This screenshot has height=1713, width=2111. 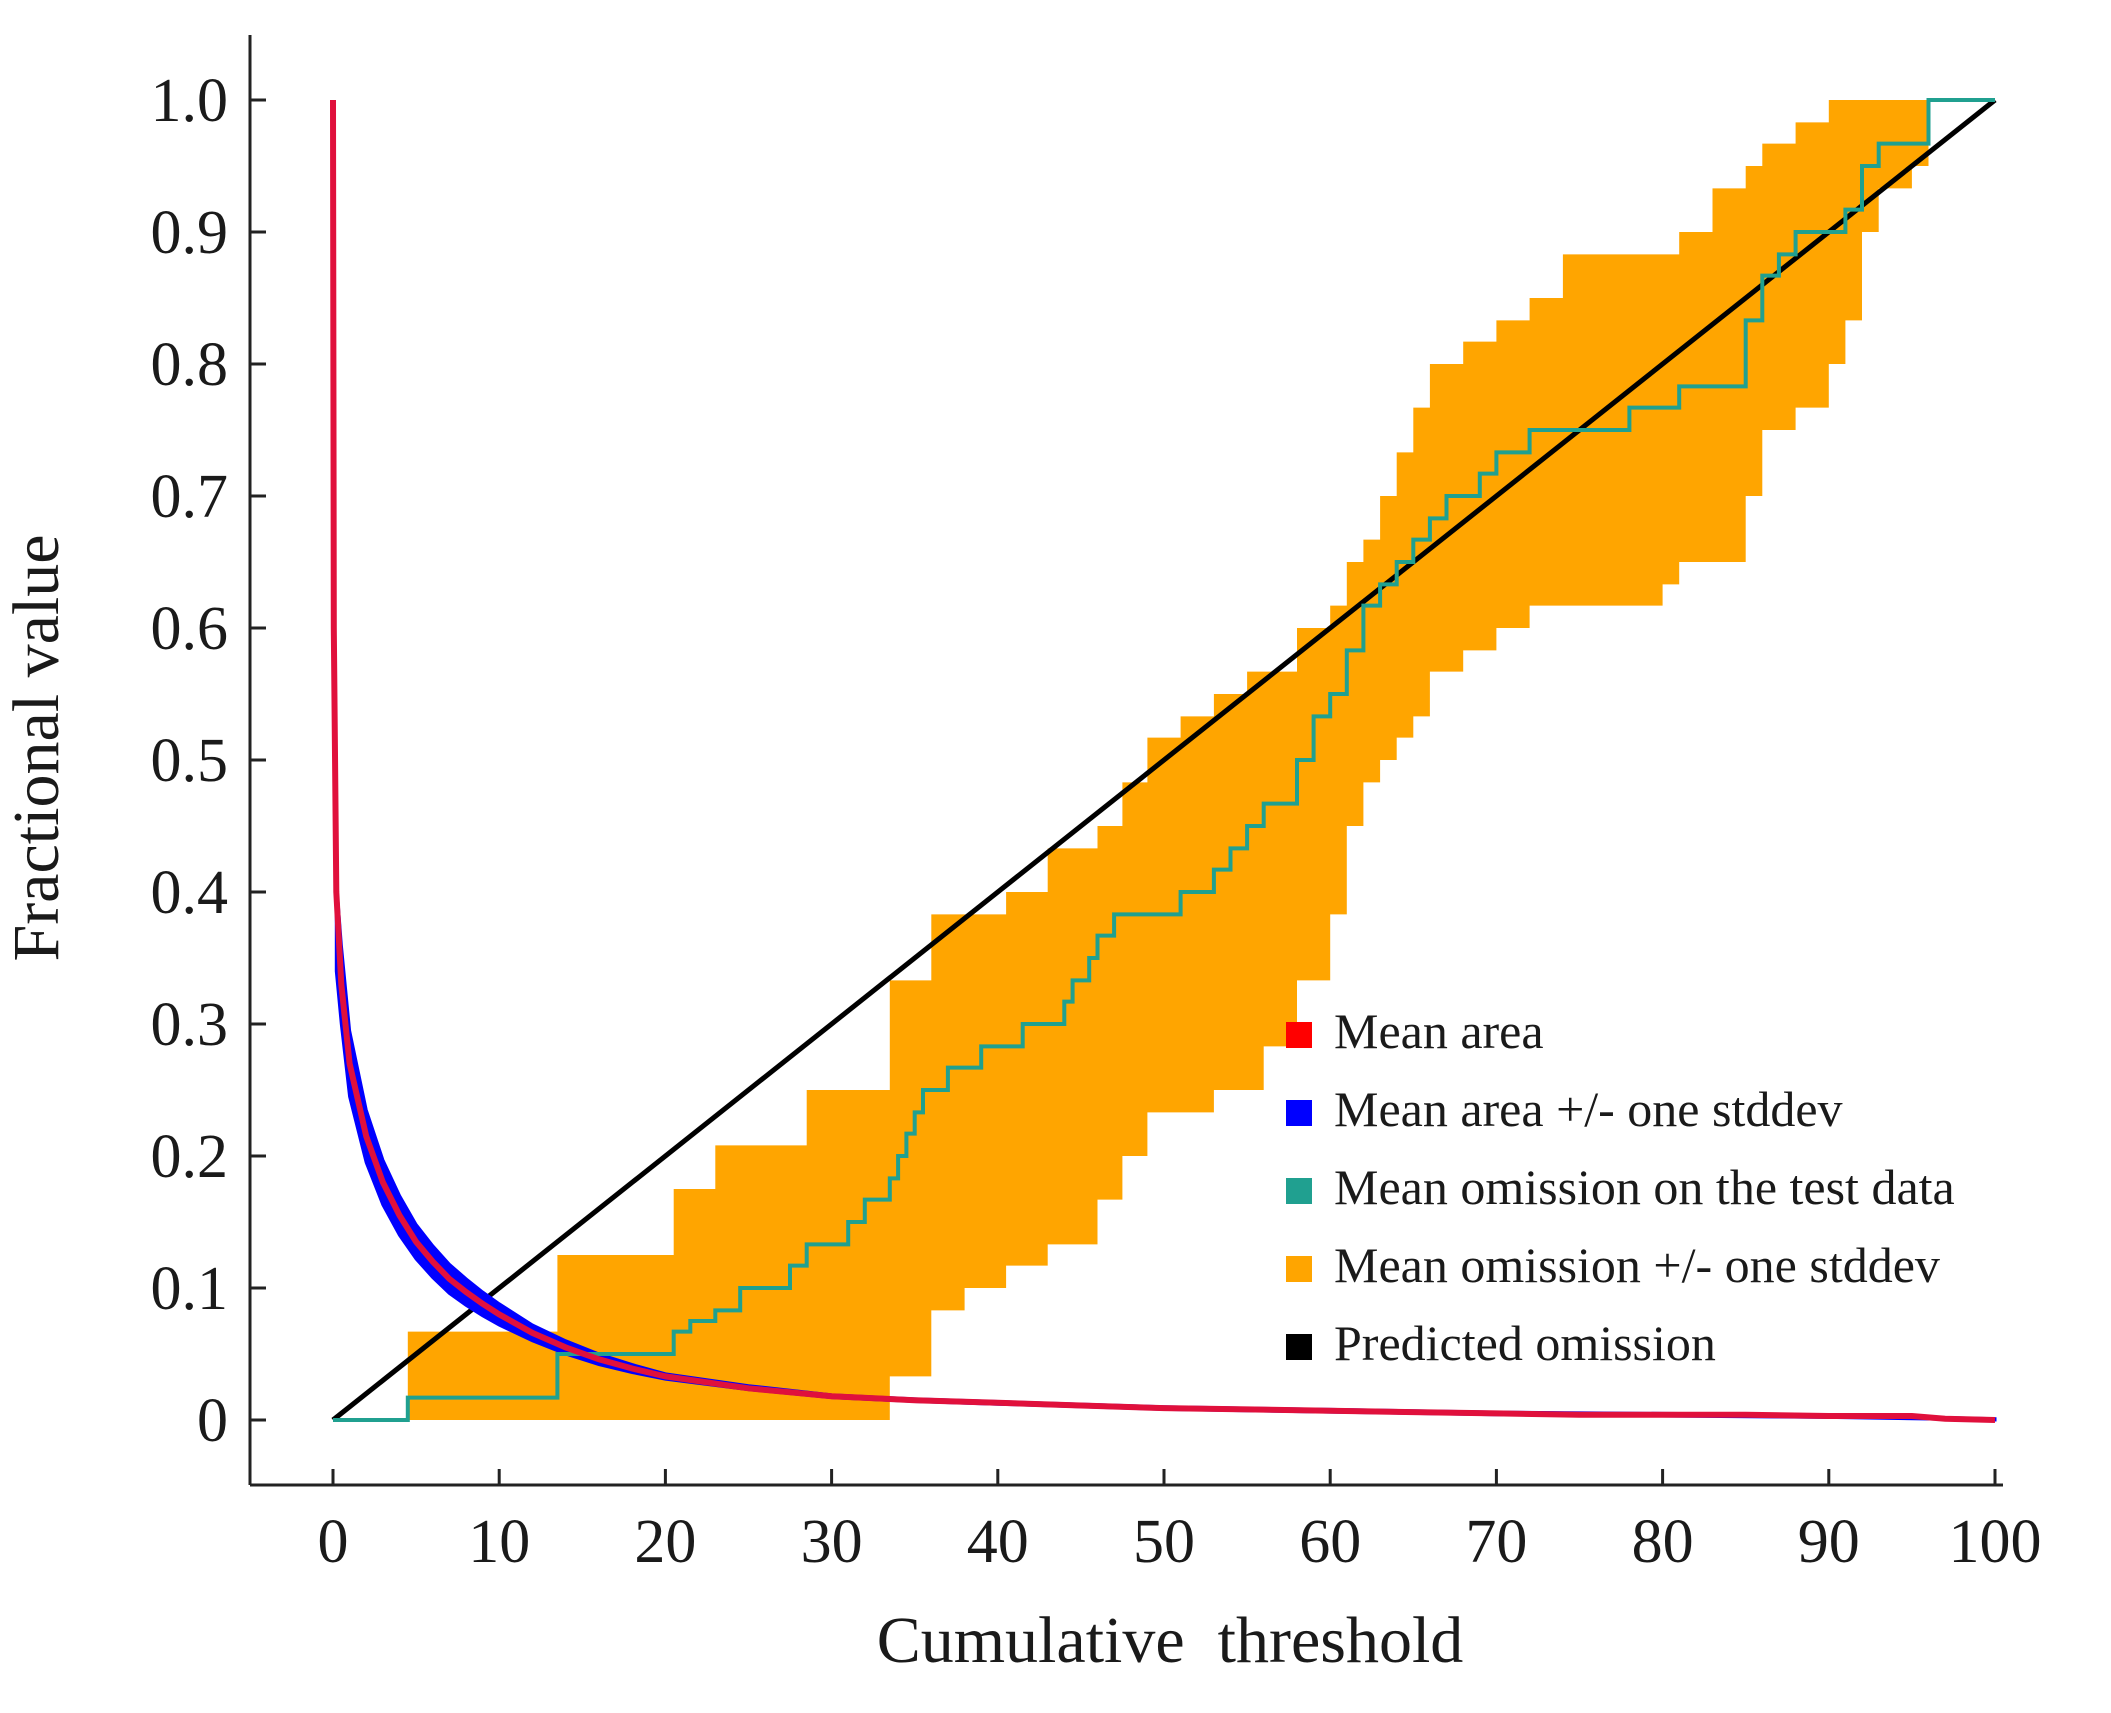 What do you see at coordinates (1439, 1031) in the screenshot?
I see `legend-label: Mean area` at bounding box center [1439, 1031].